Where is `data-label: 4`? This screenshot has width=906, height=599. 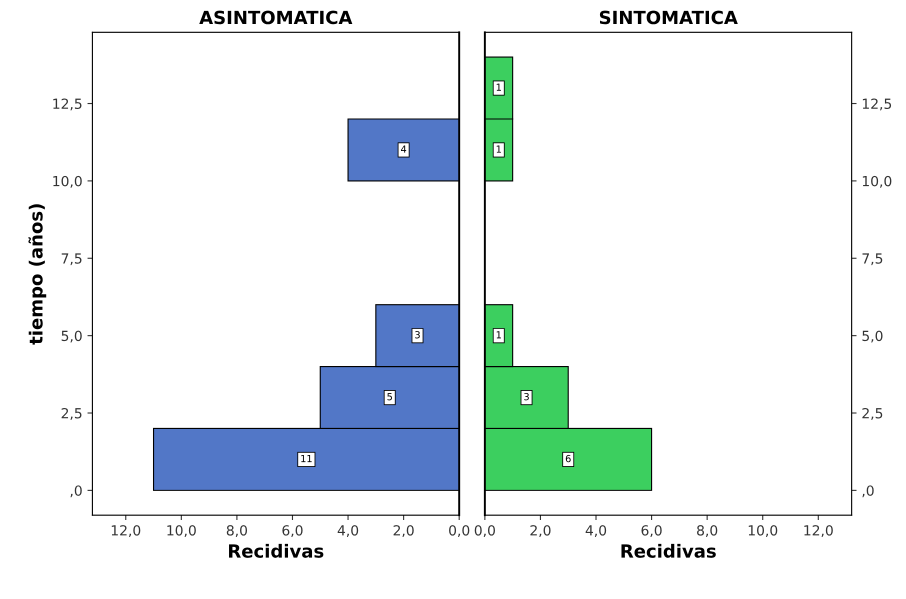 data-label: 4 is located at coordinates (403, 149).